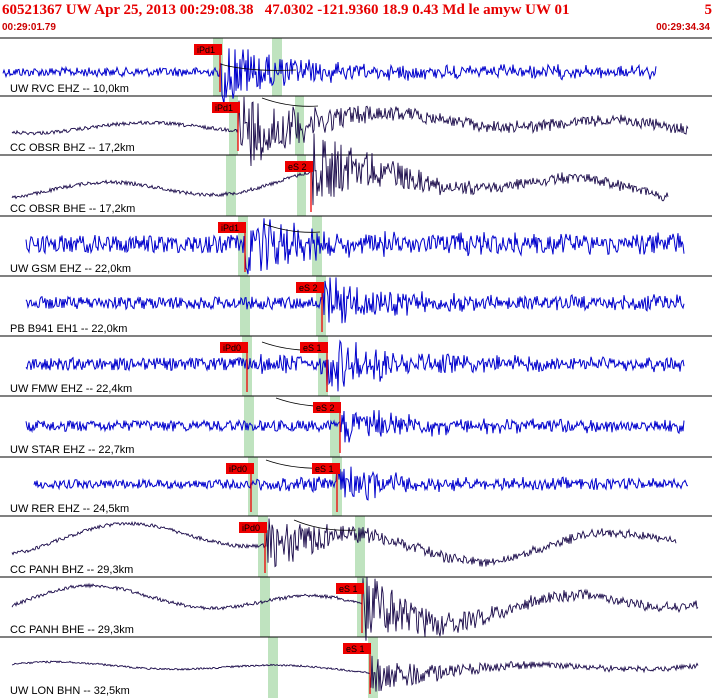  What do you see at coordinates (72, 209) in the screenshot?
I see `station-label: CC OBSR BHE -- 17,2km` at bounding box center [72, 209].